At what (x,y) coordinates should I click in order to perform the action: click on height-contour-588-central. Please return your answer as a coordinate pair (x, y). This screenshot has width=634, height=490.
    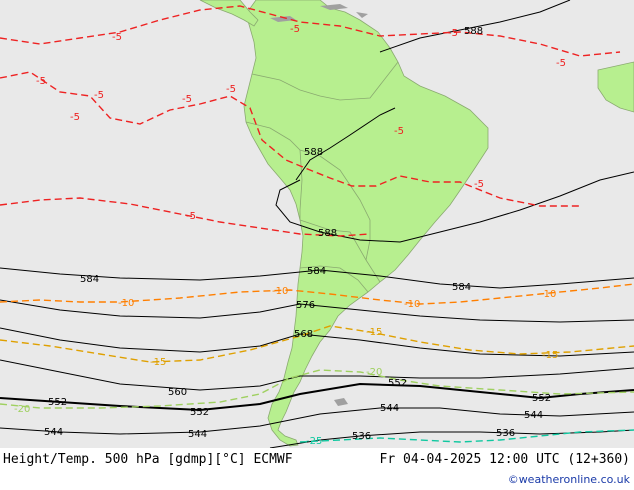
    Looking at the image, I should click on (345, 144).